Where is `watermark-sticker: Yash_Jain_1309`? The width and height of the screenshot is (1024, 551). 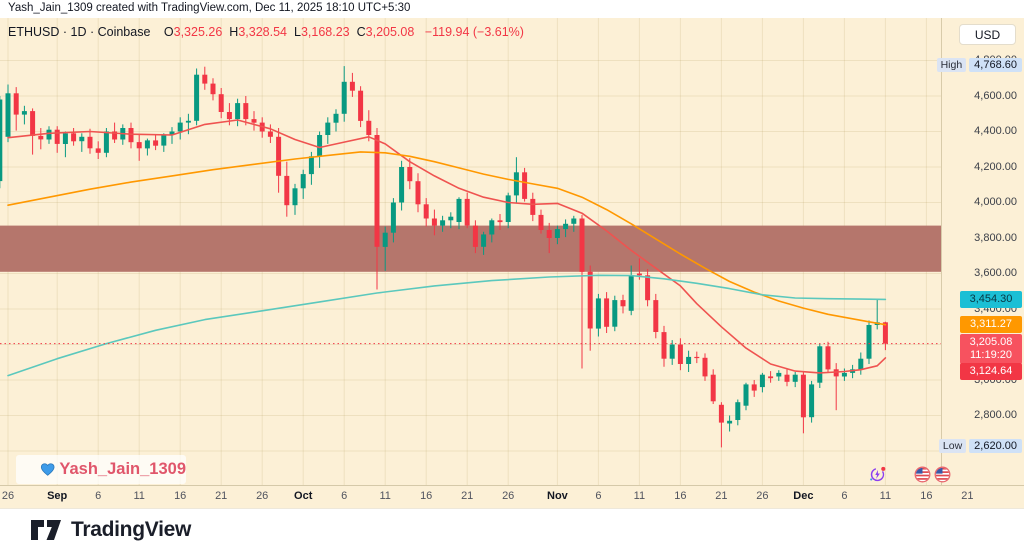
watermark-sticker: Yash_Jain_1309 is located at coordinates (101, 469).